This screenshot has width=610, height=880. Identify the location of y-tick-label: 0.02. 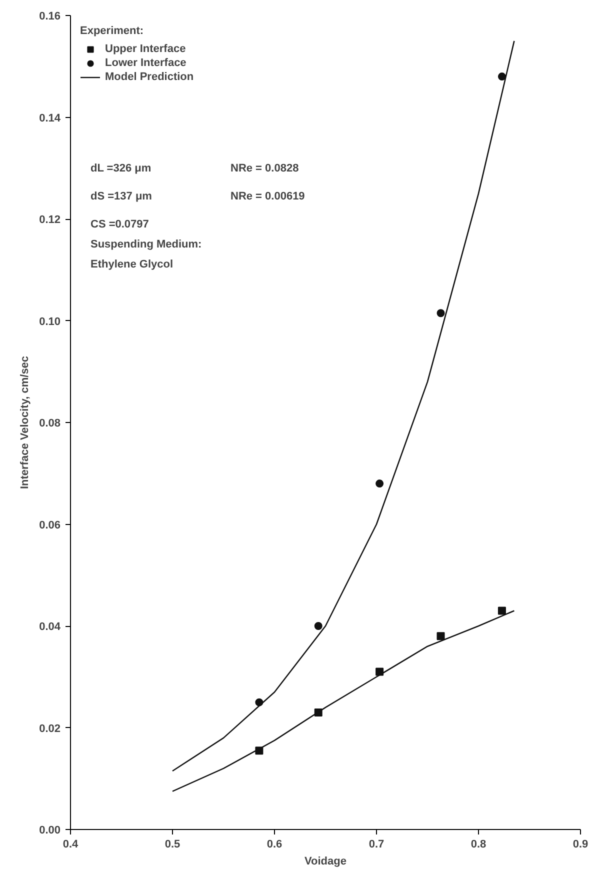
(50, 728).